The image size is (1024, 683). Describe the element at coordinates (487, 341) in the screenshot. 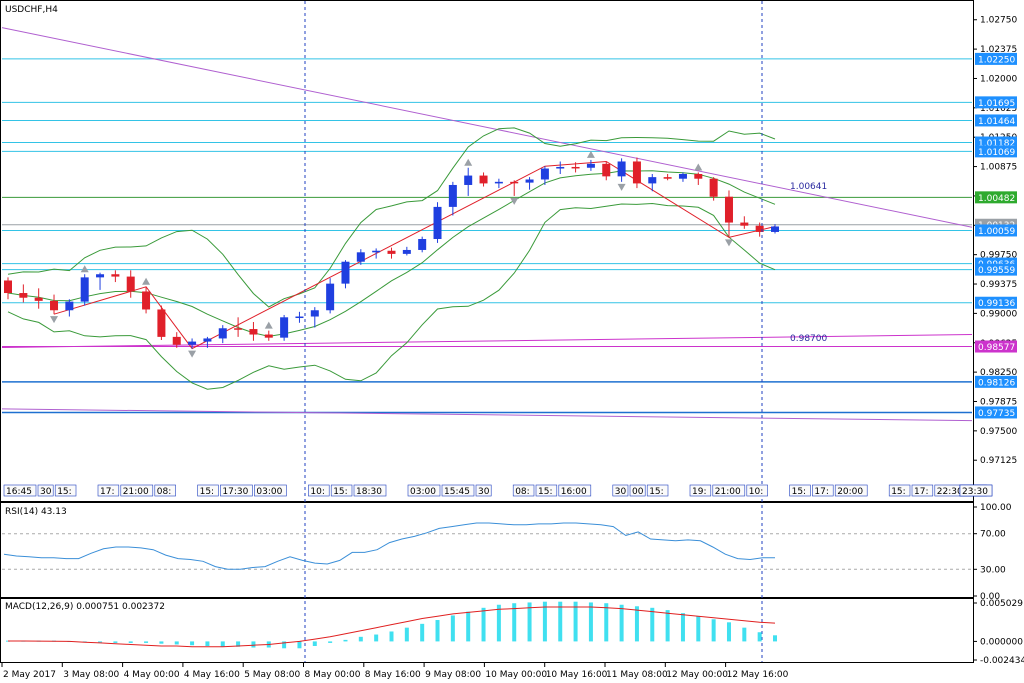

I see `trendline-lower` at that location.